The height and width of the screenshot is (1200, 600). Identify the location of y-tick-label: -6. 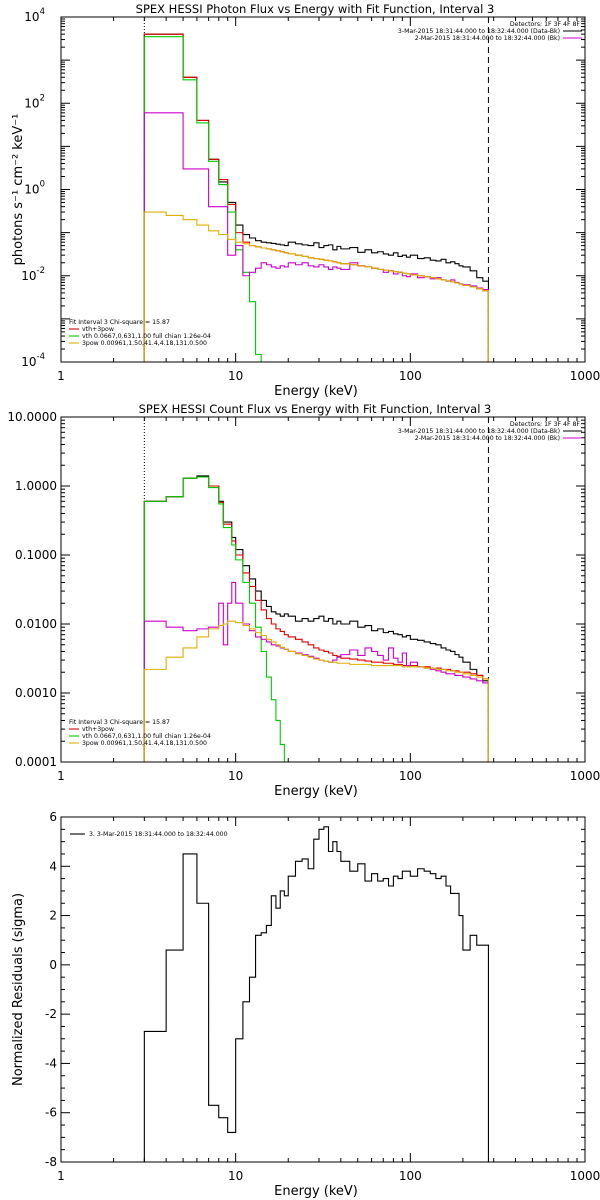
(51, 1113).